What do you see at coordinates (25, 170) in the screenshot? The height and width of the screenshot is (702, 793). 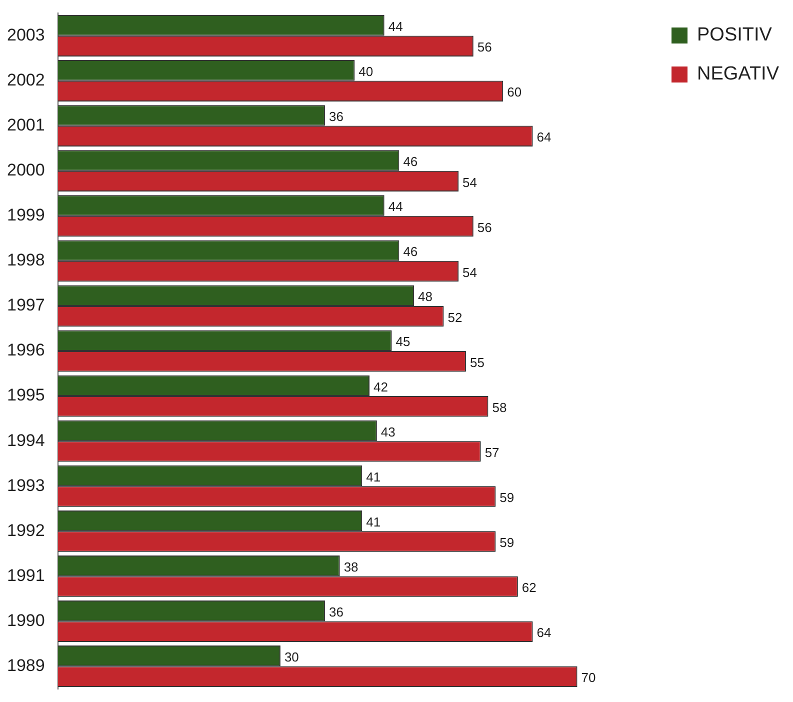 I see `y-tick-label: 2000` at bounding box center [25, 170].